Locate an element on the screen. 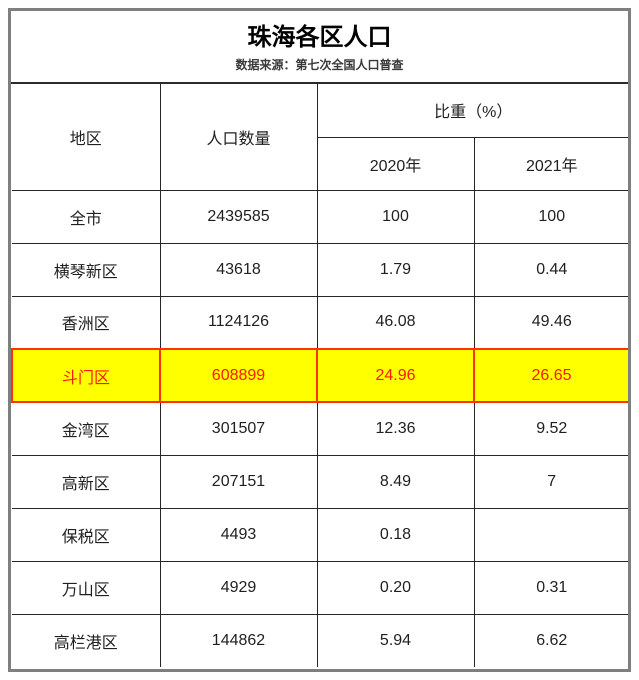 Image resolution: width=639 pixels, height=680 pixels. region-cell: 金湾区 is located at coordinates (86, 428).